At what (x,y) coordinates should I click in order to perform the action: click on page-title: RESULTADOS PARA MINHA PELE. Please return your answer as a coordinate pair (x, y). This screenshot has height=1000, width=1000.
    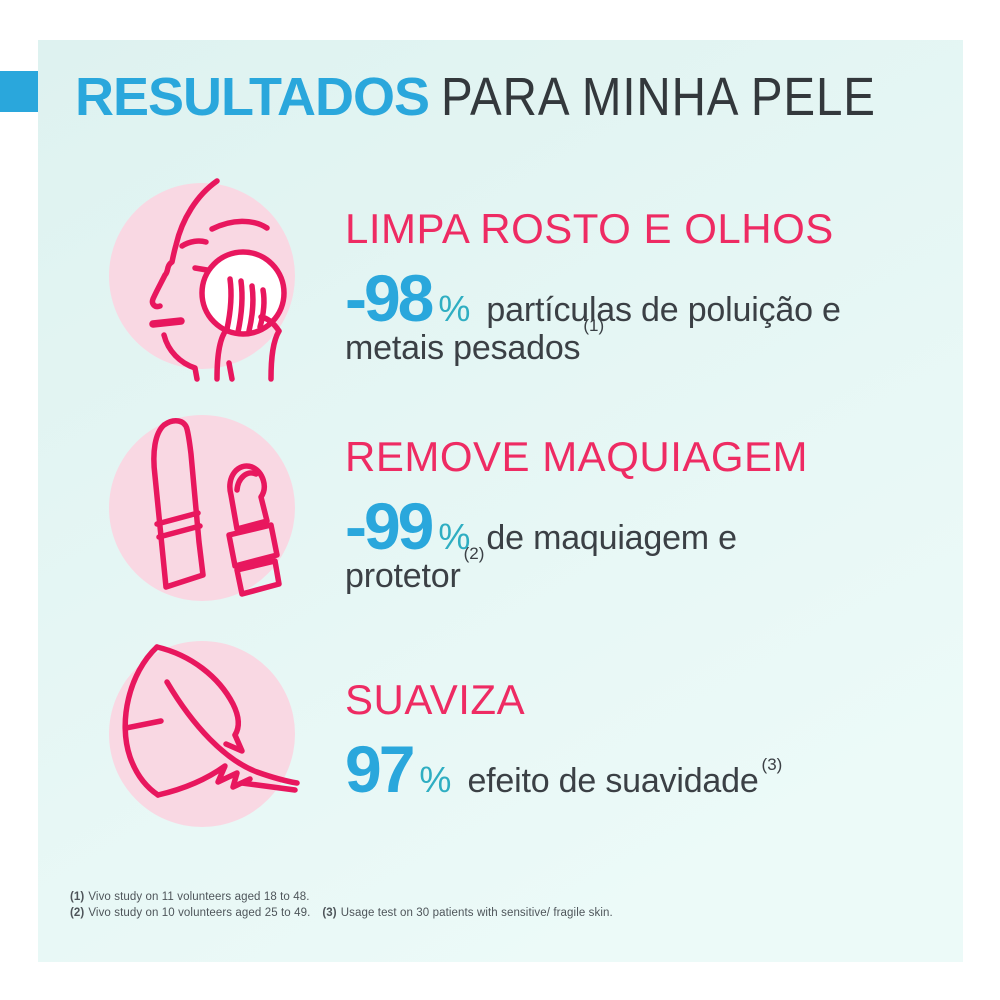
    Looking at the image, I should click on (505, 97).